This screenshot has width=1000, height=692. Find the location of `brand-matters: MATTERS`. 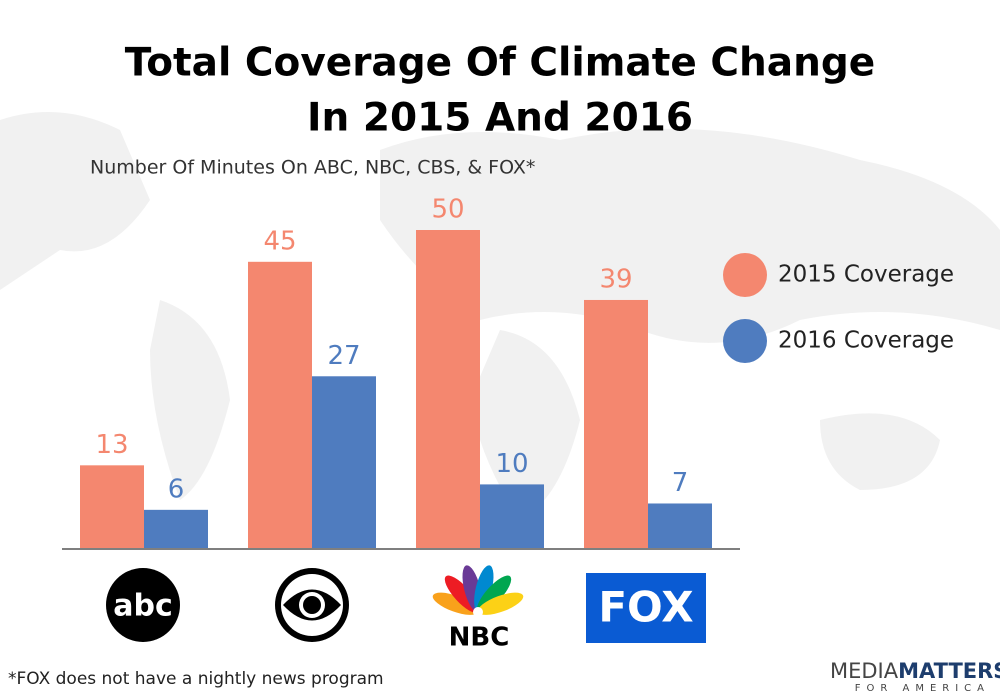

brand-matters: MATTERS is located at coordinates (949, 671).